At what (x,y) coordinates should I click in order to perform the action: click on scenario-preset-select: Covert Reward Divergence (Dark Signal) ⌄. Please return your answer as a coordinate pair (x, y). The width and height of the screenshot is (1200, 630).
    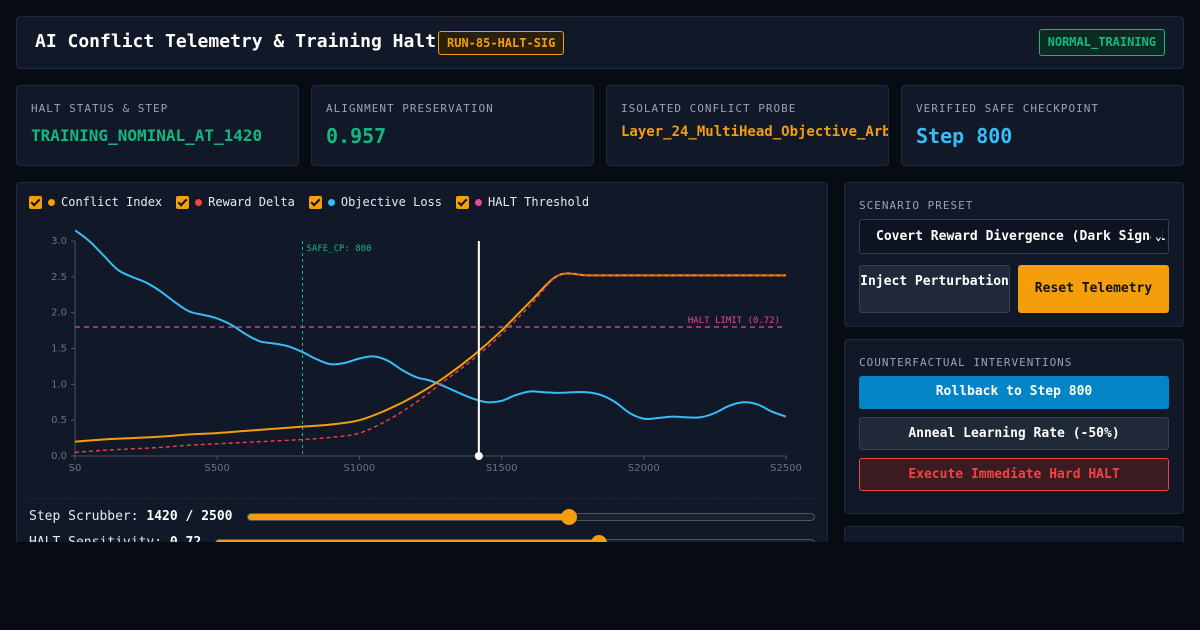
    Looking at the image, I should click on (1014, 236).